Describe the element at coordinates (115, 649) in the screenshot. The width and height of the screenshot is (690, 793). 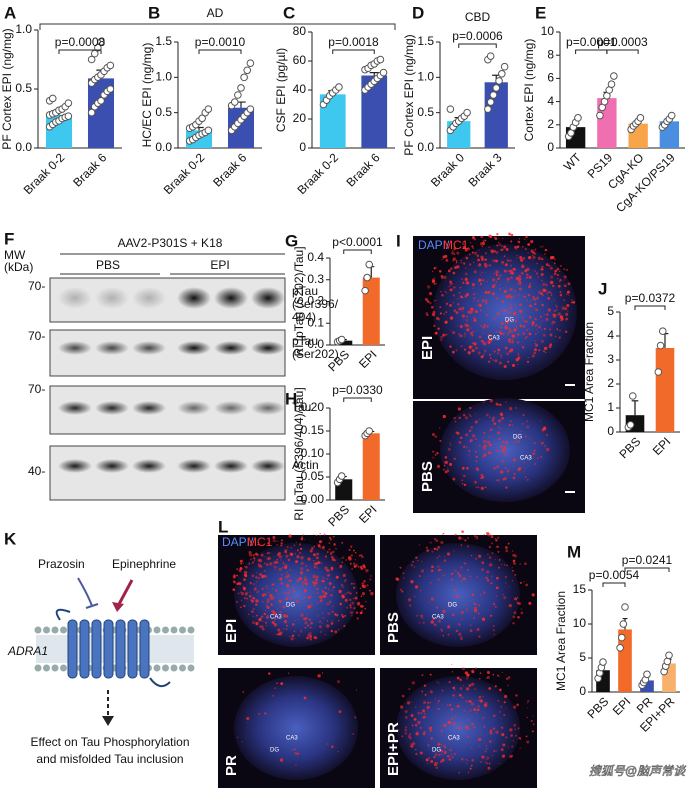
I see `membrane-core` at that location.